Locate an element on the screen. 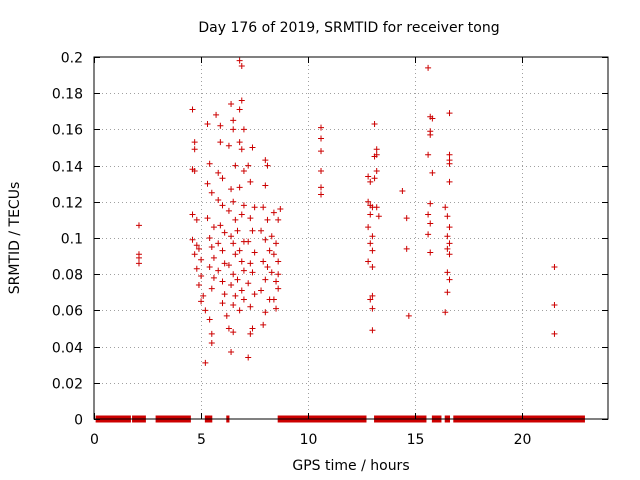 The width and height of the screenshot is (640, 480). y-tick-label: 0.18 is located at coordinates (67, 95).